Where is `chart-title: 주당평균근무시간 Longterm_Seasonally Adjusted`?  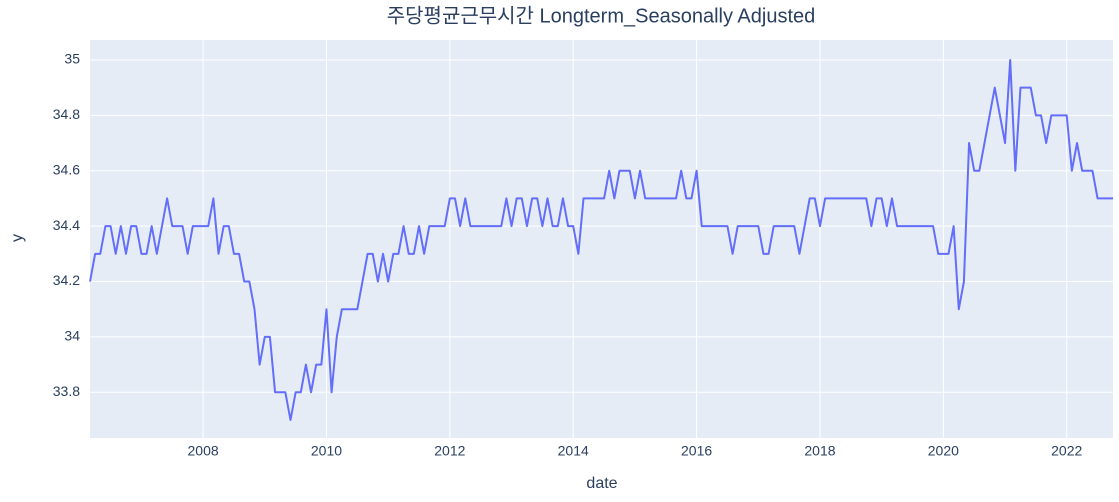
chart-title: 주당평균근무시간 Longterm_Seasonally Adjusted is located at coordinates (601, 15).